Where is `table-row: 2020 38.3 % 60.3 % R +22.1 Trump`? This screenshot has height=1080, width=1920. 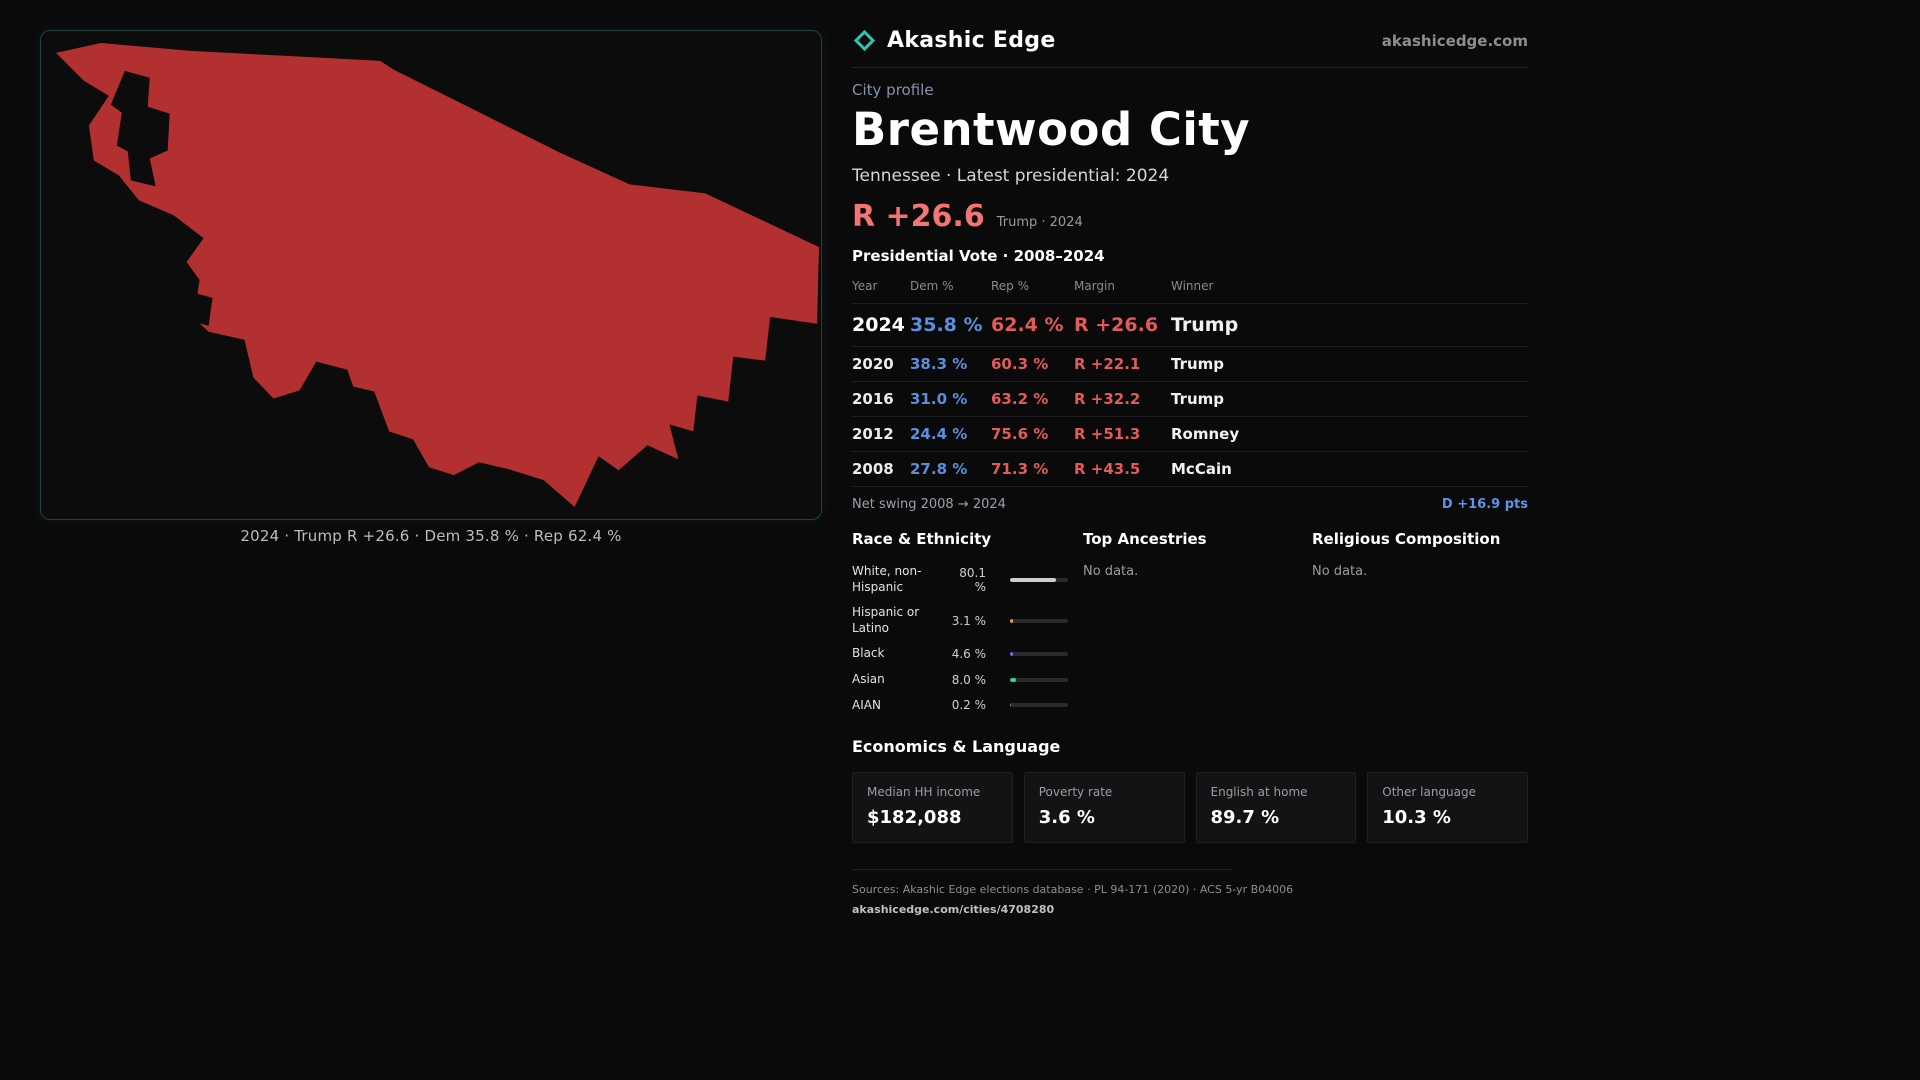
table-row: 2020 38.3 % 60.3 % R +22.1 Trump is located at coordinates (1190, 363).